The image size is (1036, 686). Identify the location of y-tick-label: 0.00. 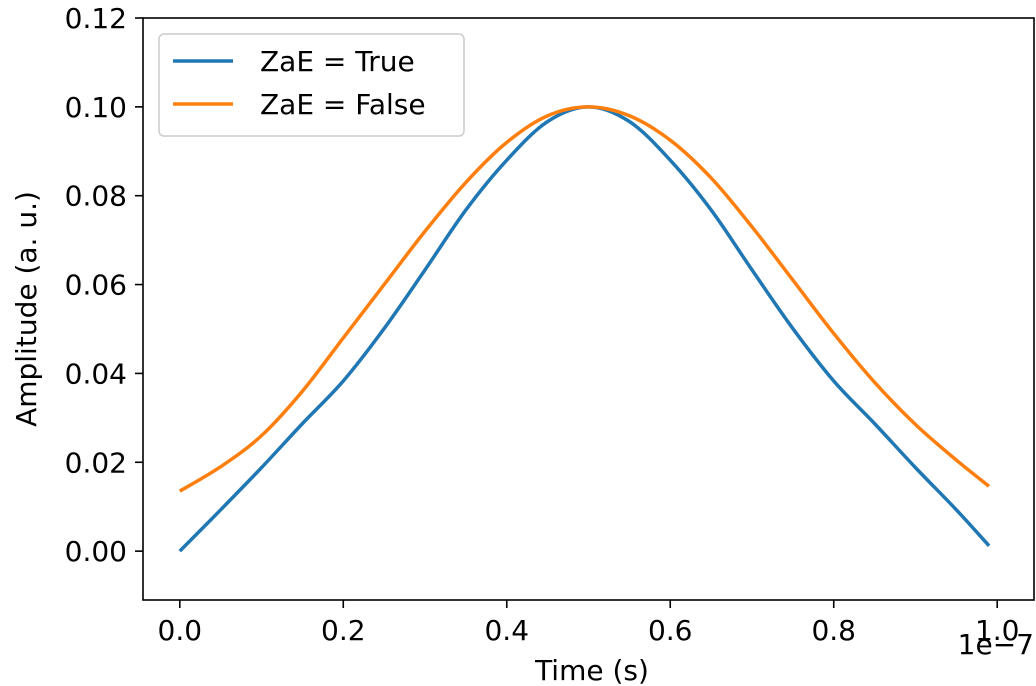
(96, 551).